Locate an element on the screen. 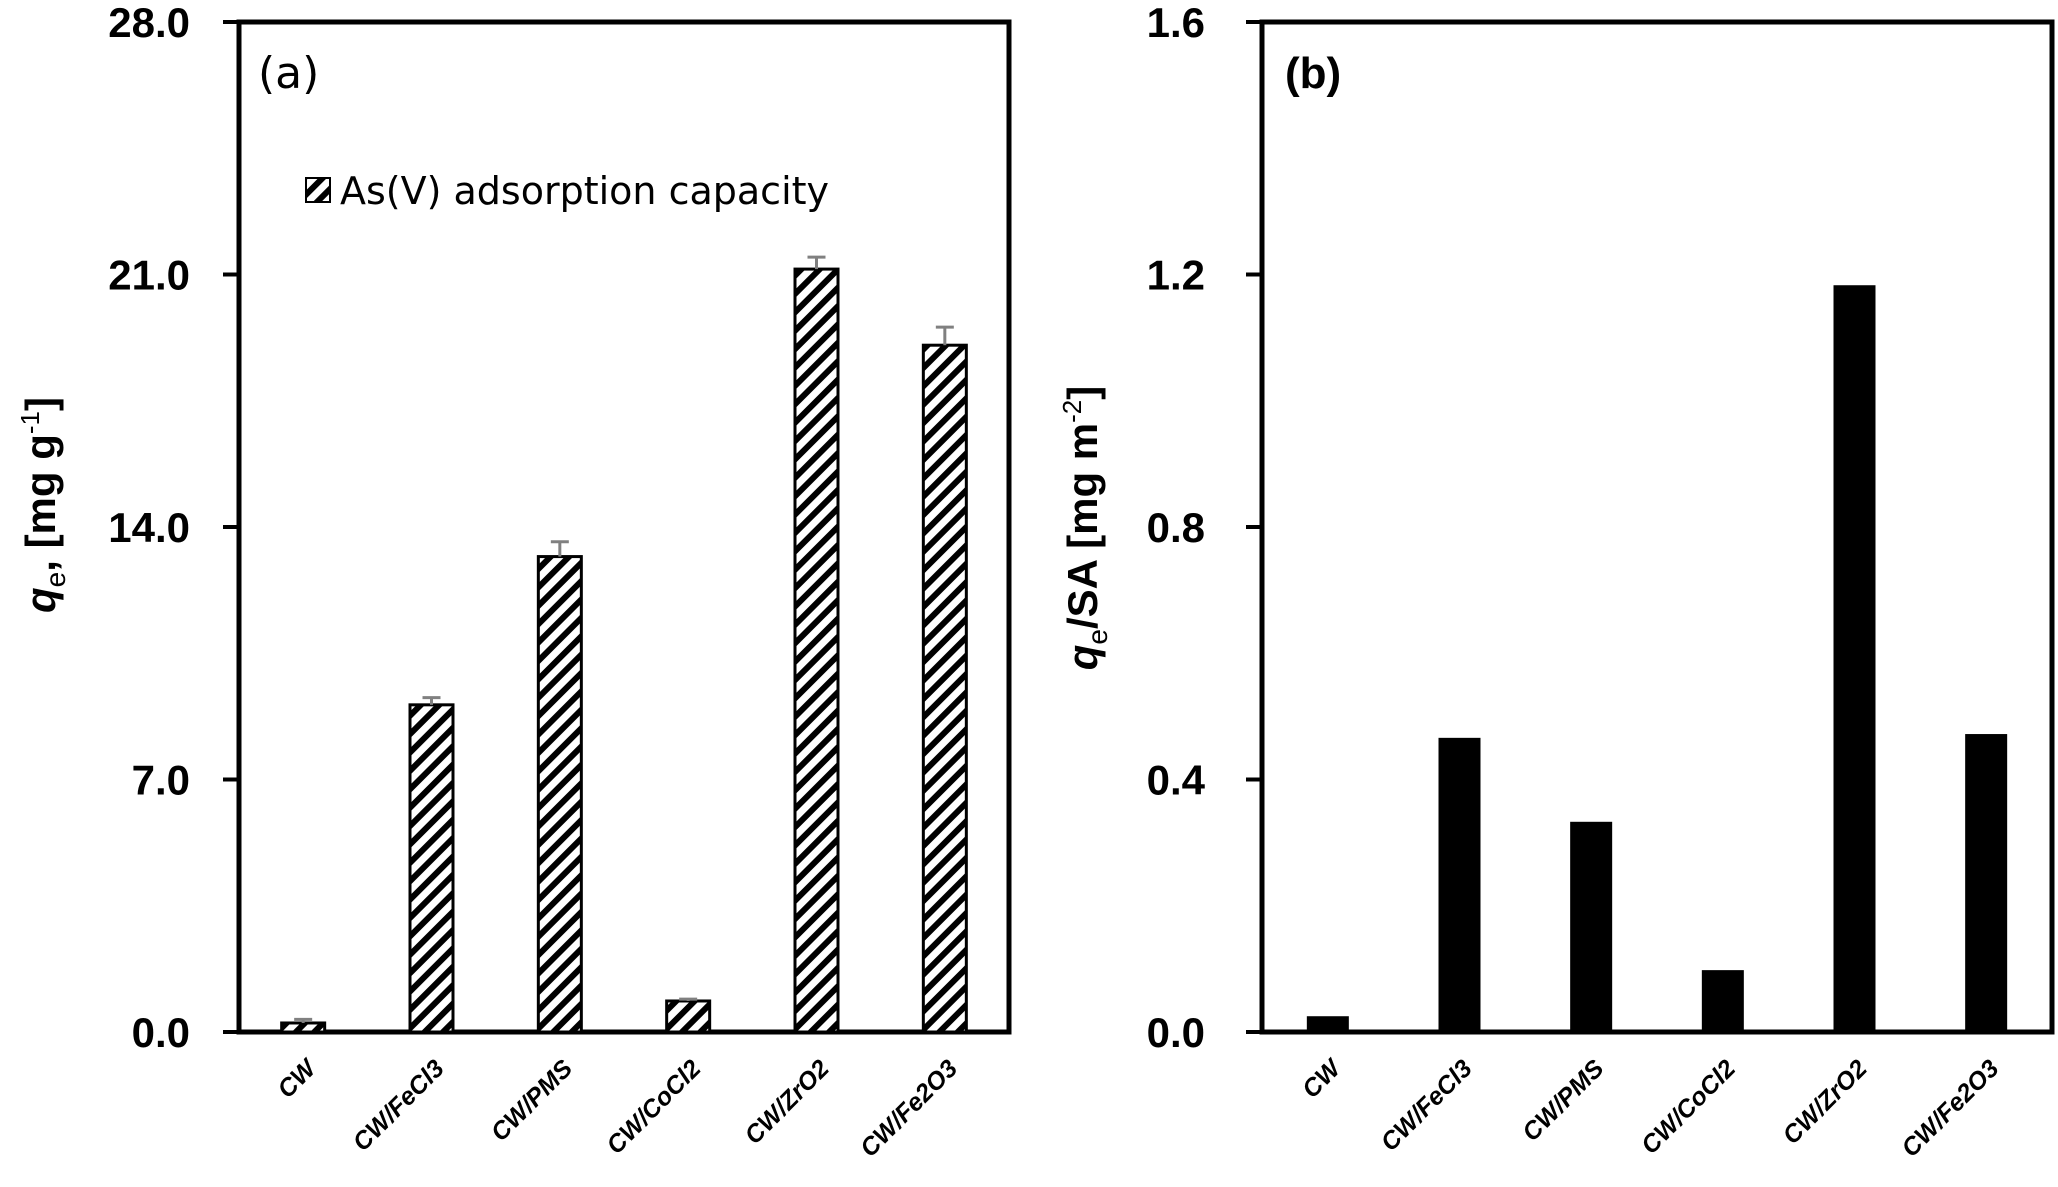 The width and height of the screenshot is (2058, 1187). y-tick-label: 21.0 is located at coordinates (149, 275).